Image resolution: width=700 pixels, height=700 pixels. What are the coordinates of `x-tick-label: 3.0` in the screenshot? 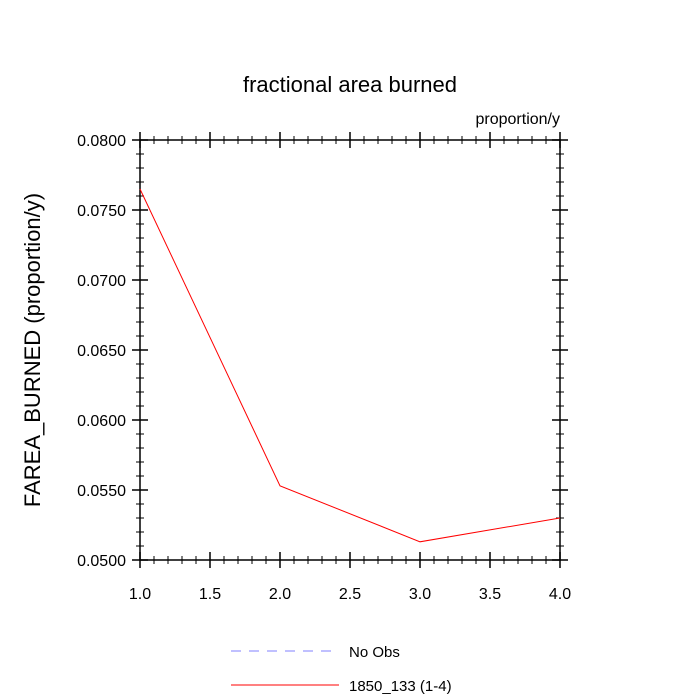 It's located at (420, 594).